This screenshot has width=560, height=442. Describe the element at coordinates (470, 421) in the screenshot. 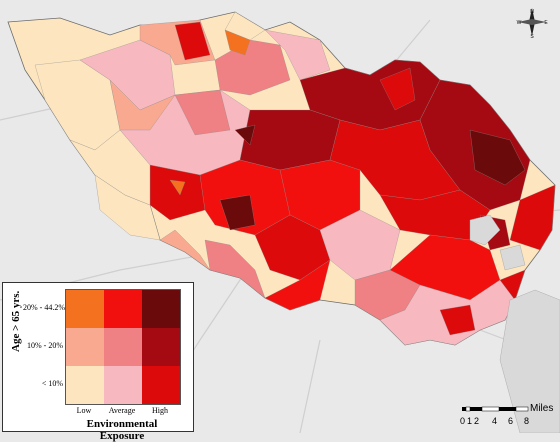

I see `scale-tick: 1` at that location.